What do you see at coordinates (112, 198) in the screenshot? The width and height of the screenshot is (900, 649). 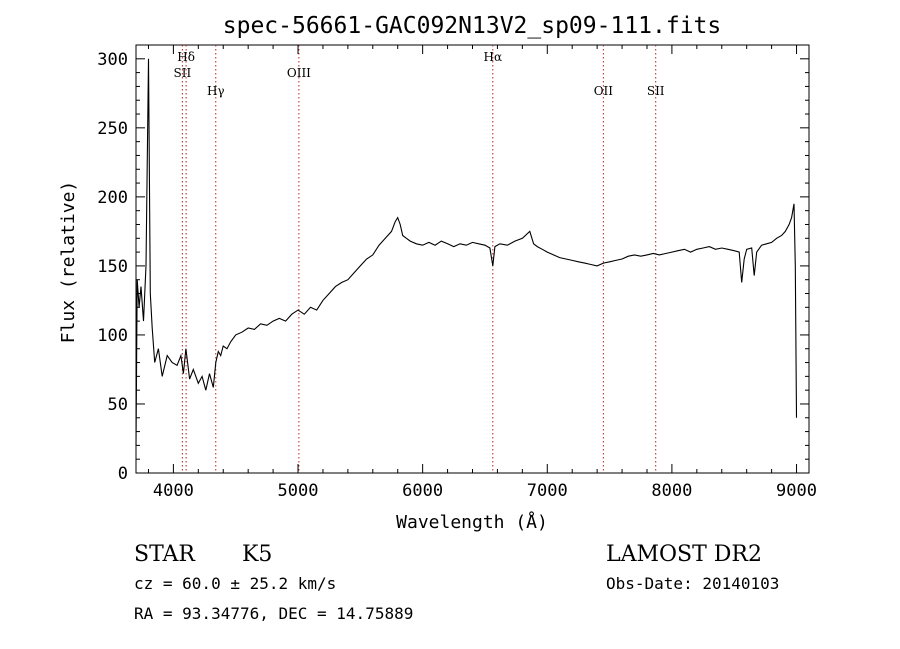 I see `y-tick-label: 200` at bounding box center [112, 198].